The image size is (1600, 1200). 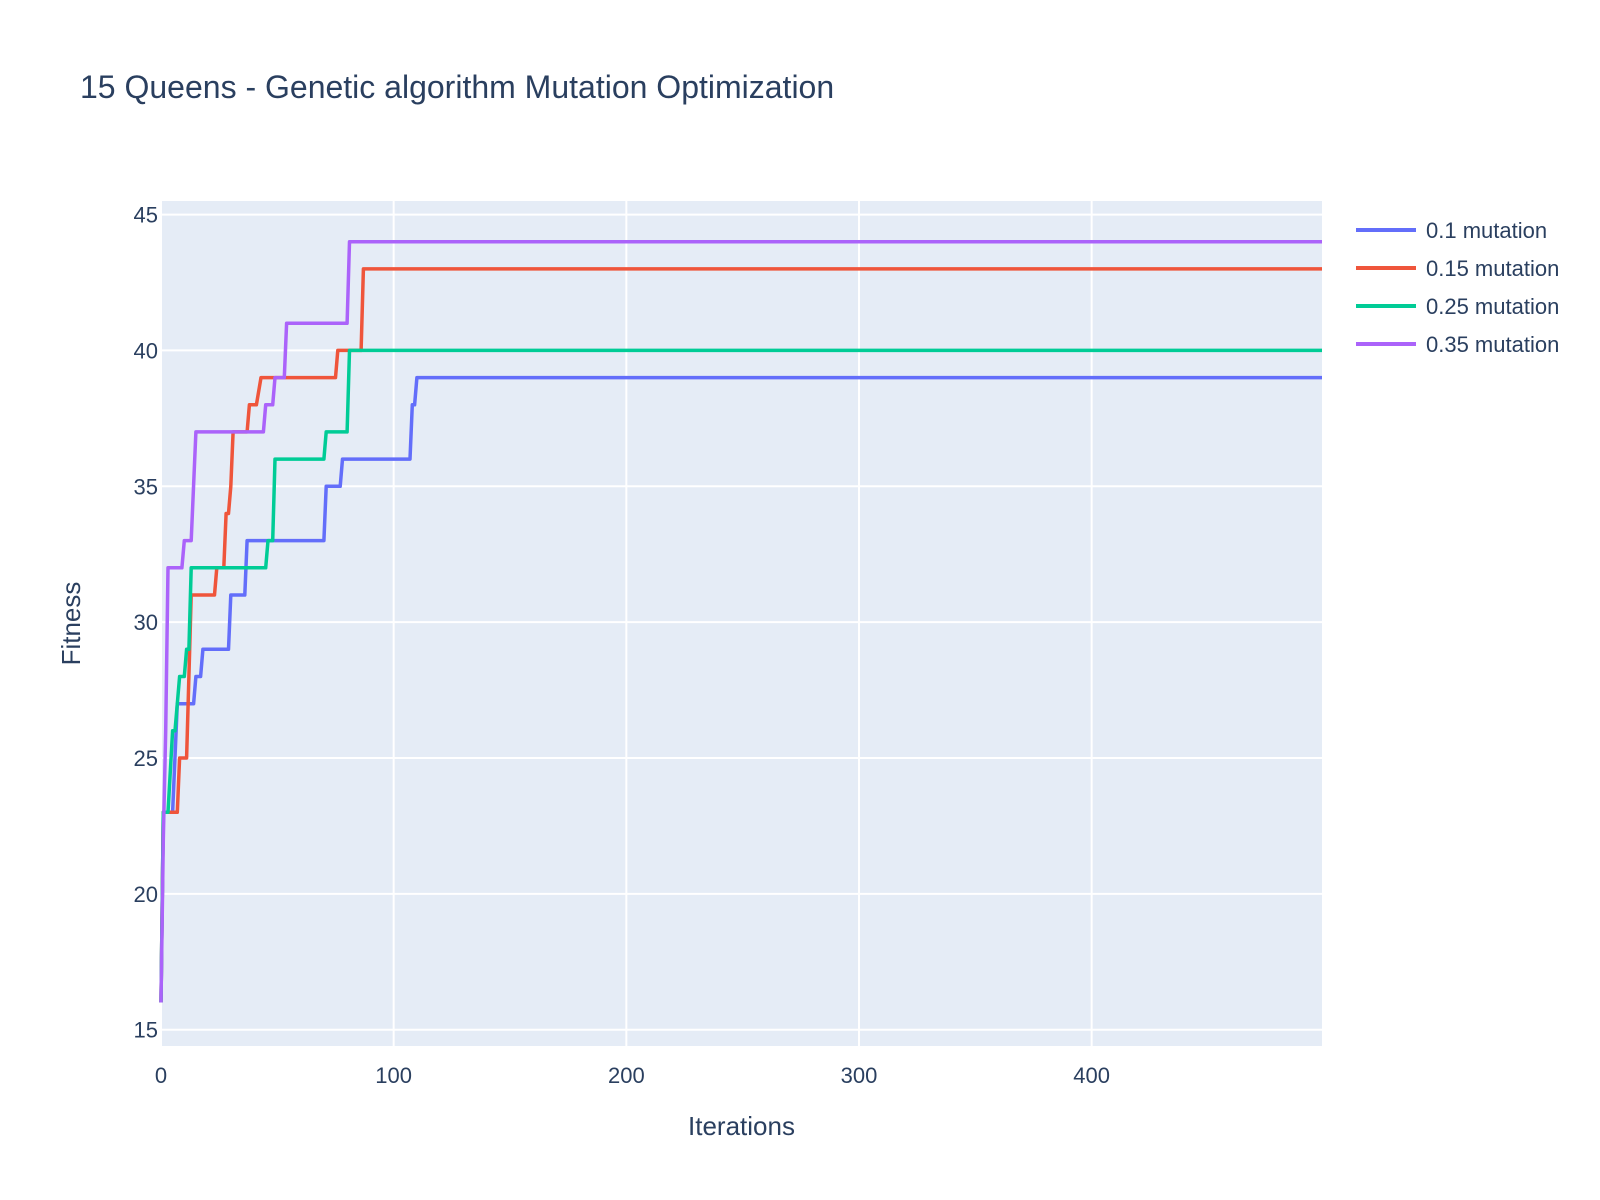 What do you see at coordinates (393, 1075) in the screenshot?
I see `x-tick-label: 100` at bounding box center [393, 1075].